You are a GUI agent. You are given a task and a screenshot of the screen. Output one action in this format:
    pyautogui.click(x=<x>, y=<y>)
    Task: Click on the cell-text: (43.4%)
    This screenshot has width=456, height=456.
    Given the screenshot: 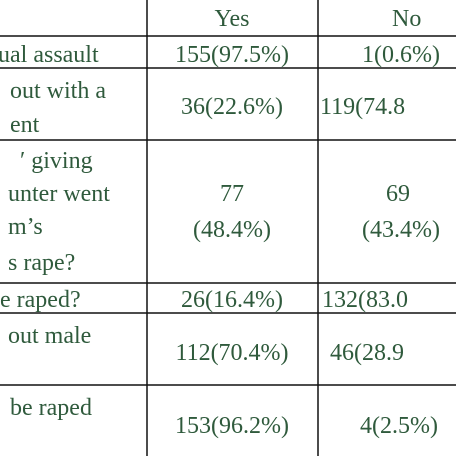 What is the action you would take?
    pyautogui.click(x=401, y=230)
    